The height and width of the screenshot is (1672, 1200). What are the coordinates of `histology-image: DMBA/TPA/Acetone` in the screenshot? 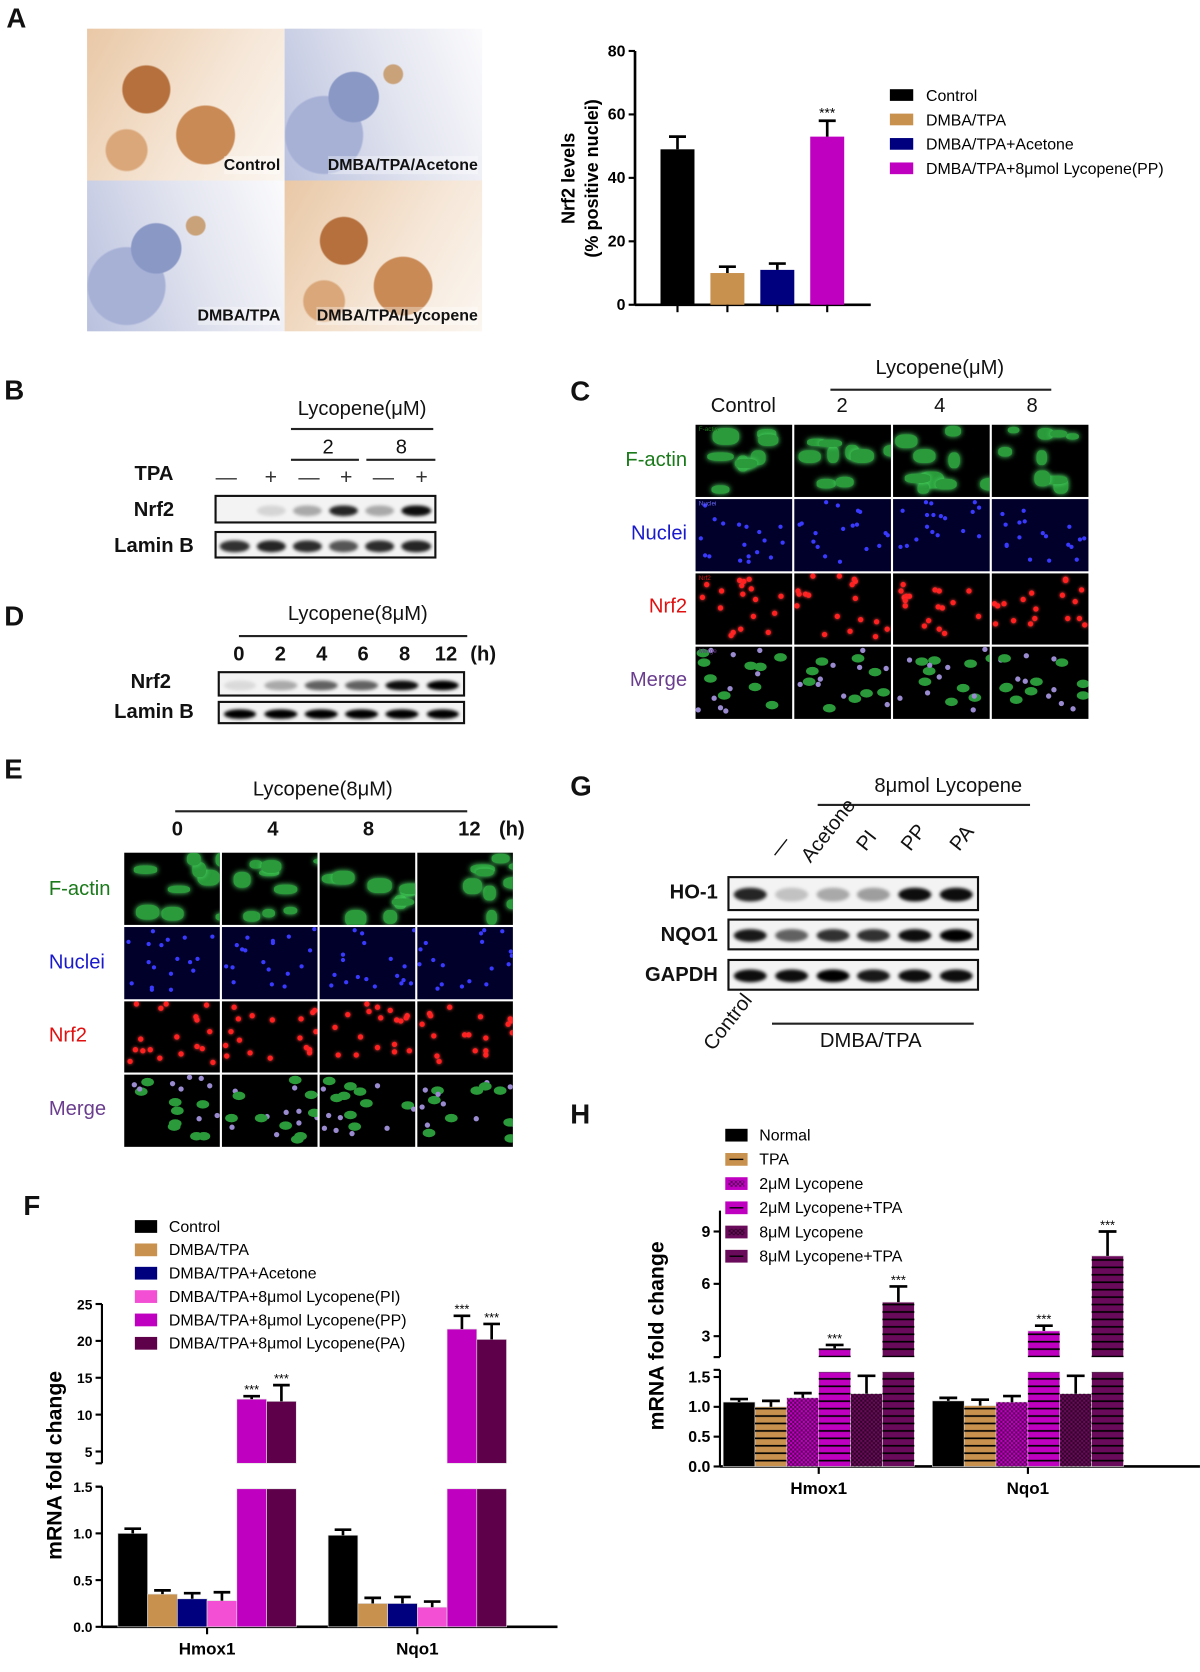 It's located at (383, 104).